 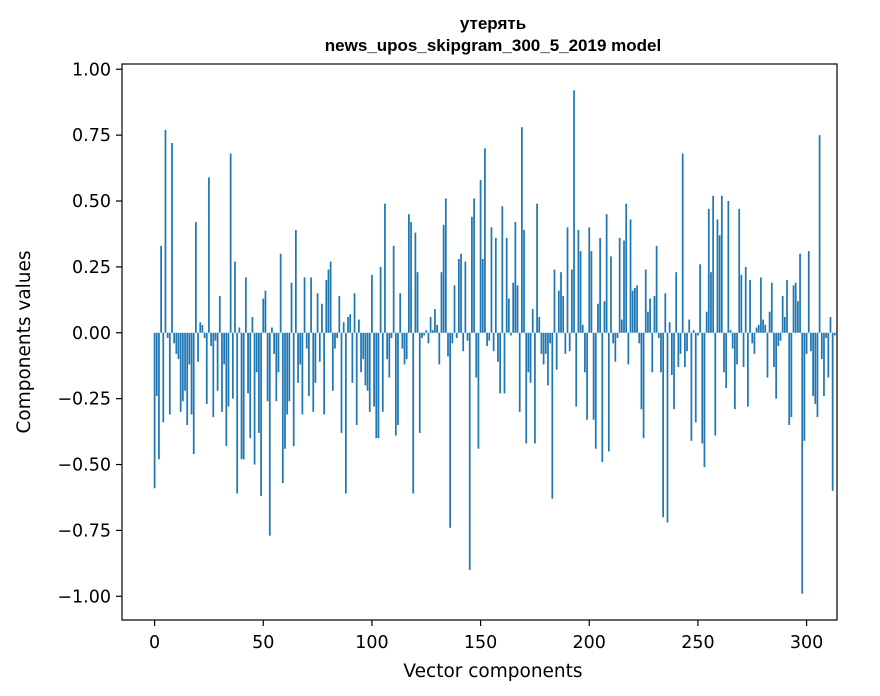 What do you see at coordinates (91, 202) in the screenshot?
I see `y-tick-label: 0.50` at bounding box center [91, 202].